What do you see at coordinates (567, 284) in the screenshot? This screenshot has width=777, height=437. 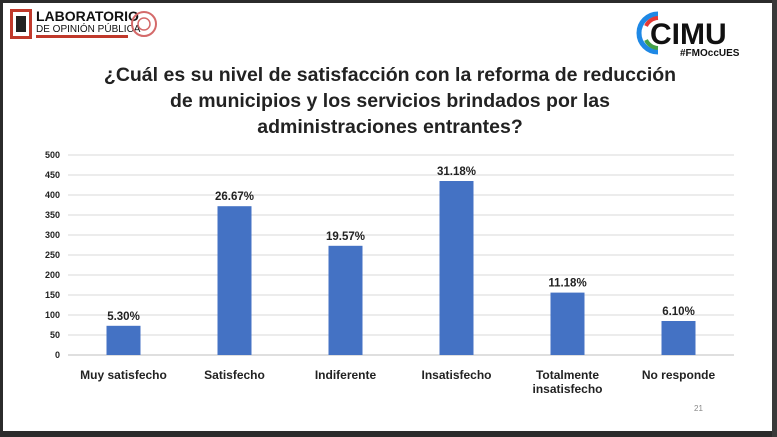 I see `data-label: 11.18%` at bounding box center [567, 284].